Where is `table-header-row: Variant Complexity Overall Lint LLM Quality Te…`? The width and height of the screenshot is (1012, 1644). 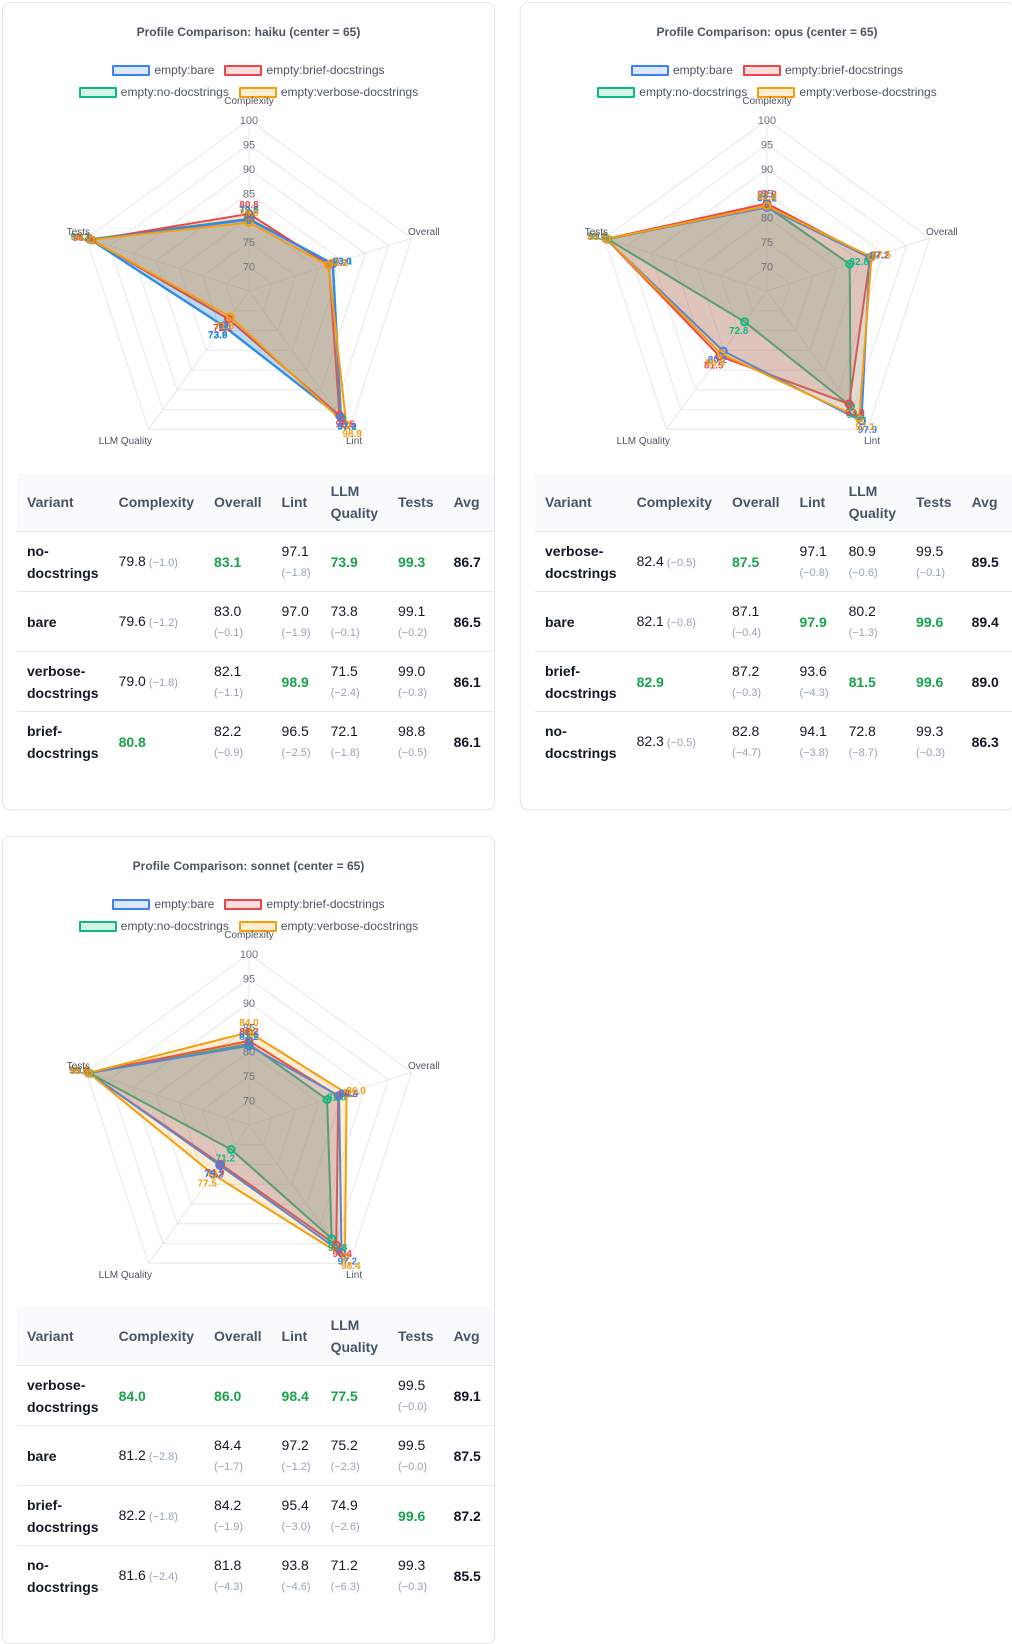
table-header-row: Variant Complexity Overall Lint LLM Quality Te… is located at coordinates (255, 502).